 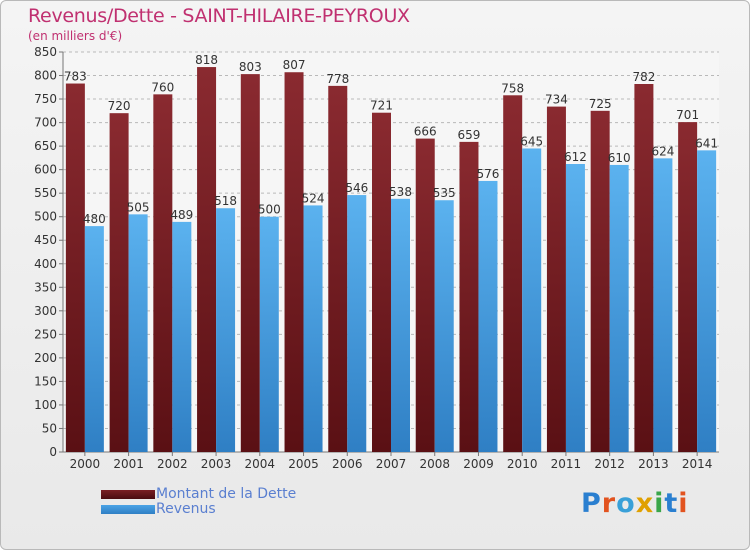 What do you see at coordinates (609, 503) in the screenshot?
I see `logo-letter: r` at bounding box center [609, 503].